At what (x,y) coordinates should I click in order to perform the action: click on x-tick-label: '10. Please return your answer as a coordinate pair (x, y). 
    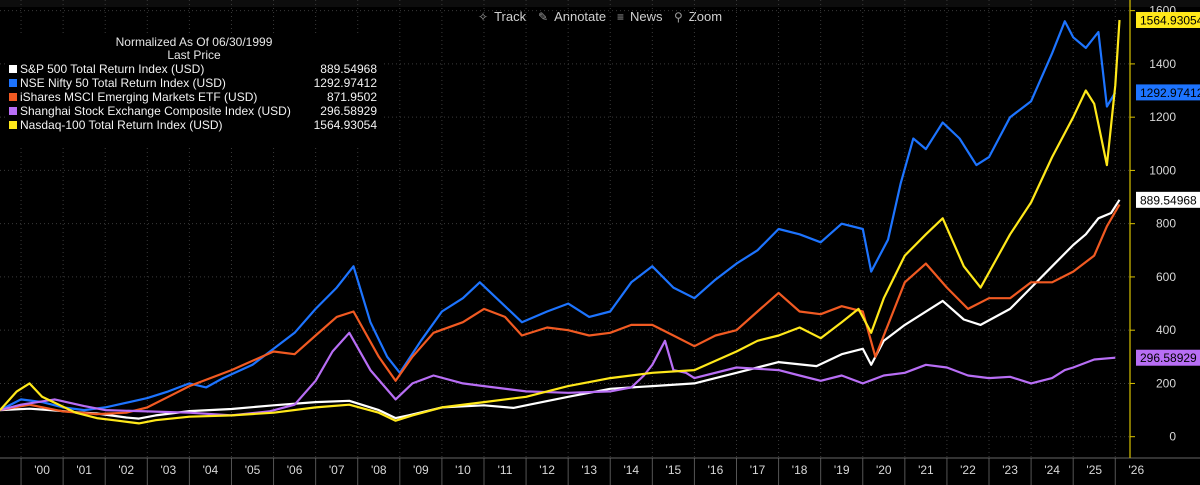
    Looking at the image, I should click on (463, 470).